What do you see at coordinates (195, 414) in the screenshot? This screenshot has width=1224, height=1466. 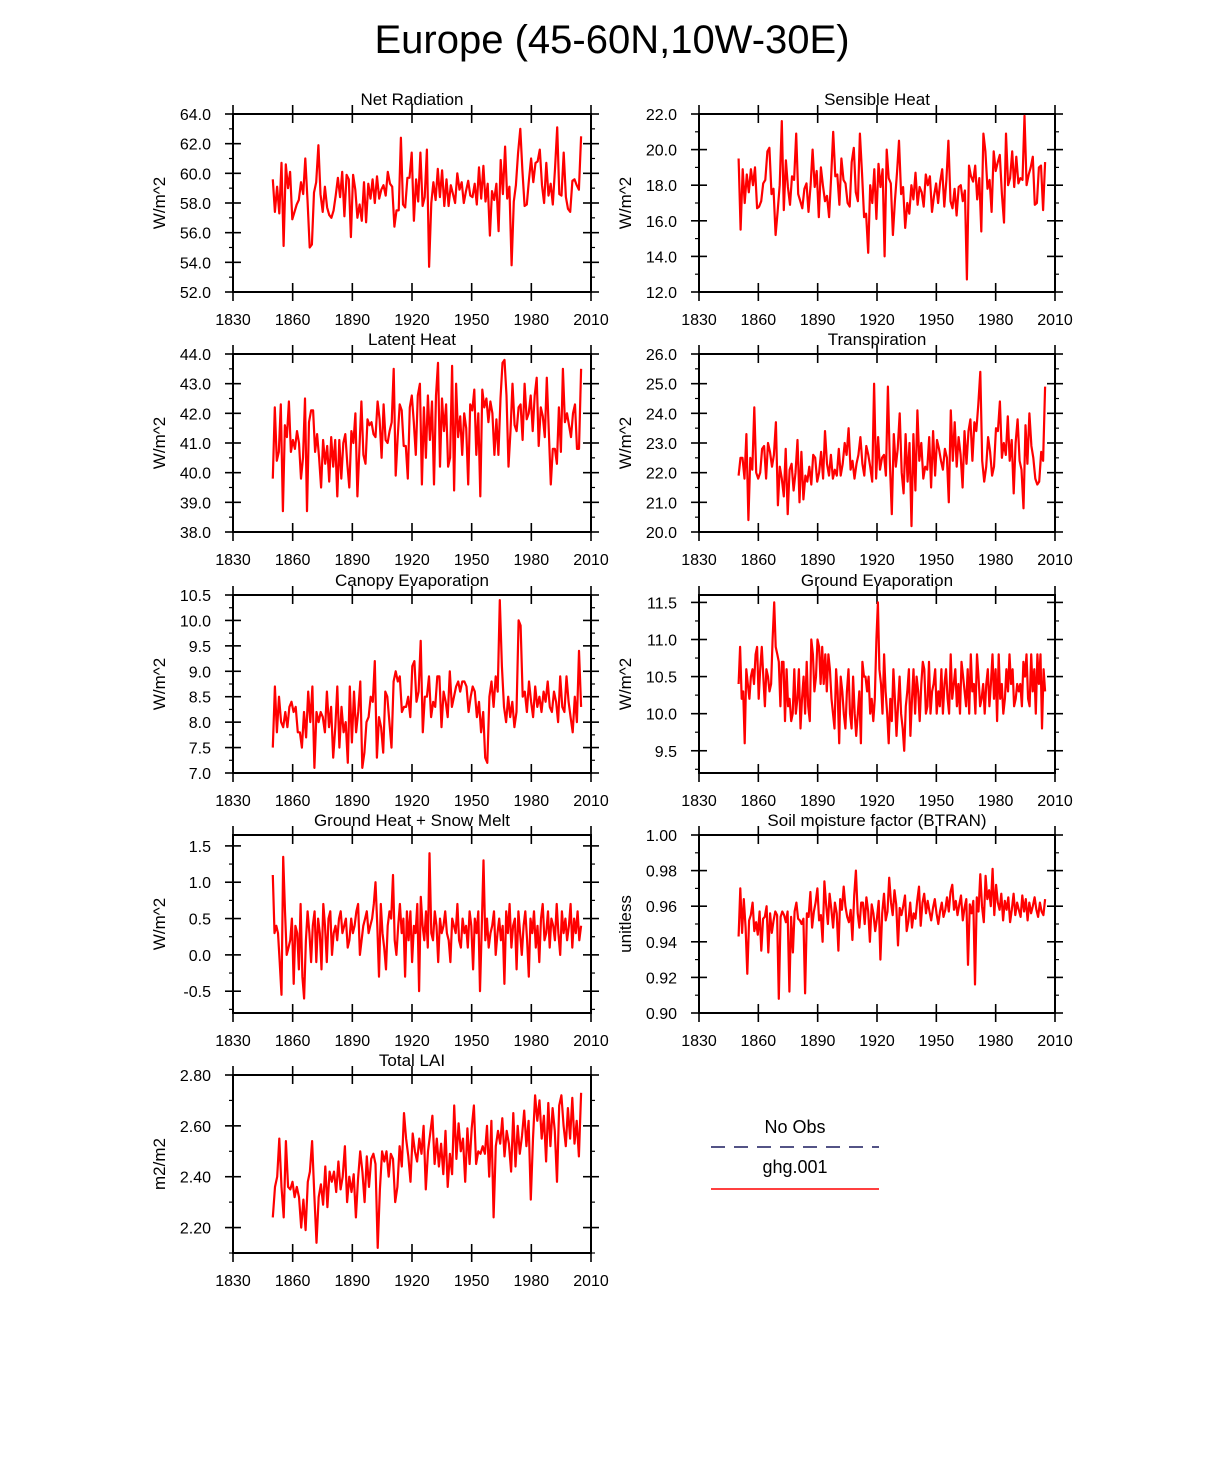 I see `y-tick-label: 42.0` at bounding box center [195, 414].